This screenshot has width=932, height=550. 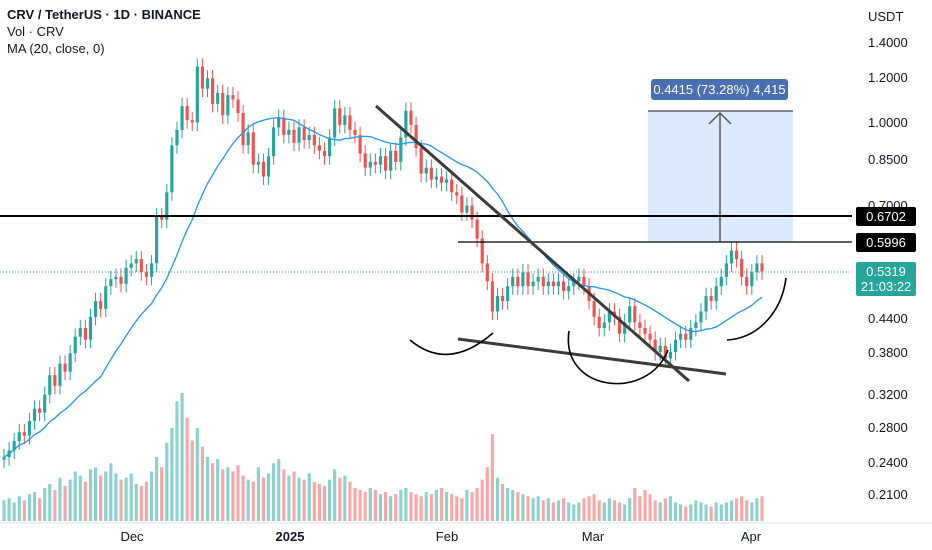 What do you see at coordinates (886, 242) in the screenshot?
I see `neckline-price-tag` at bounding box center [886, 242].